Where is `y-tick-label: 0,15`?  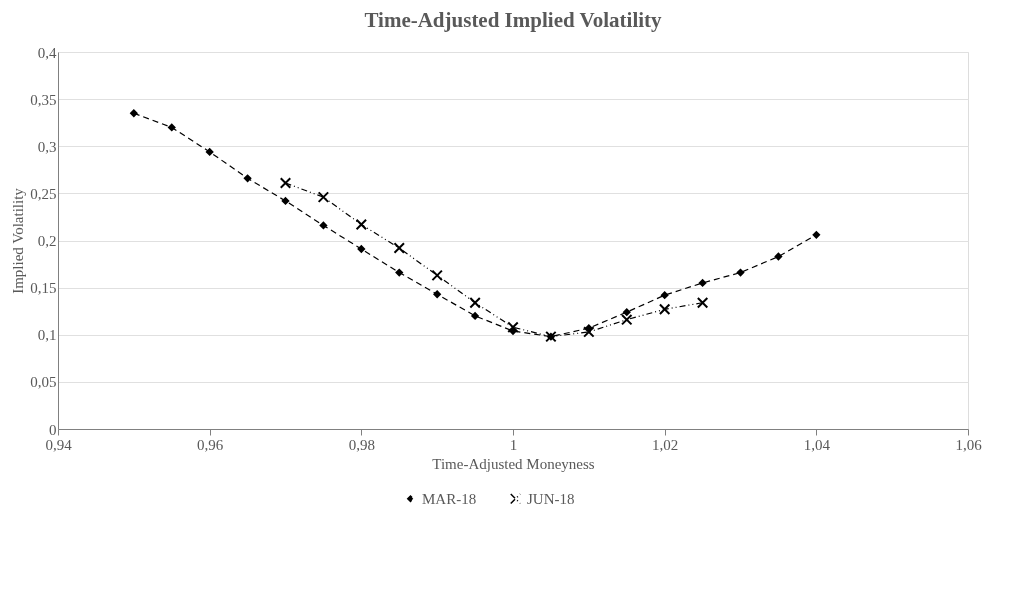
y-tick-label: 0,15 is located at coordinates (43, 288).